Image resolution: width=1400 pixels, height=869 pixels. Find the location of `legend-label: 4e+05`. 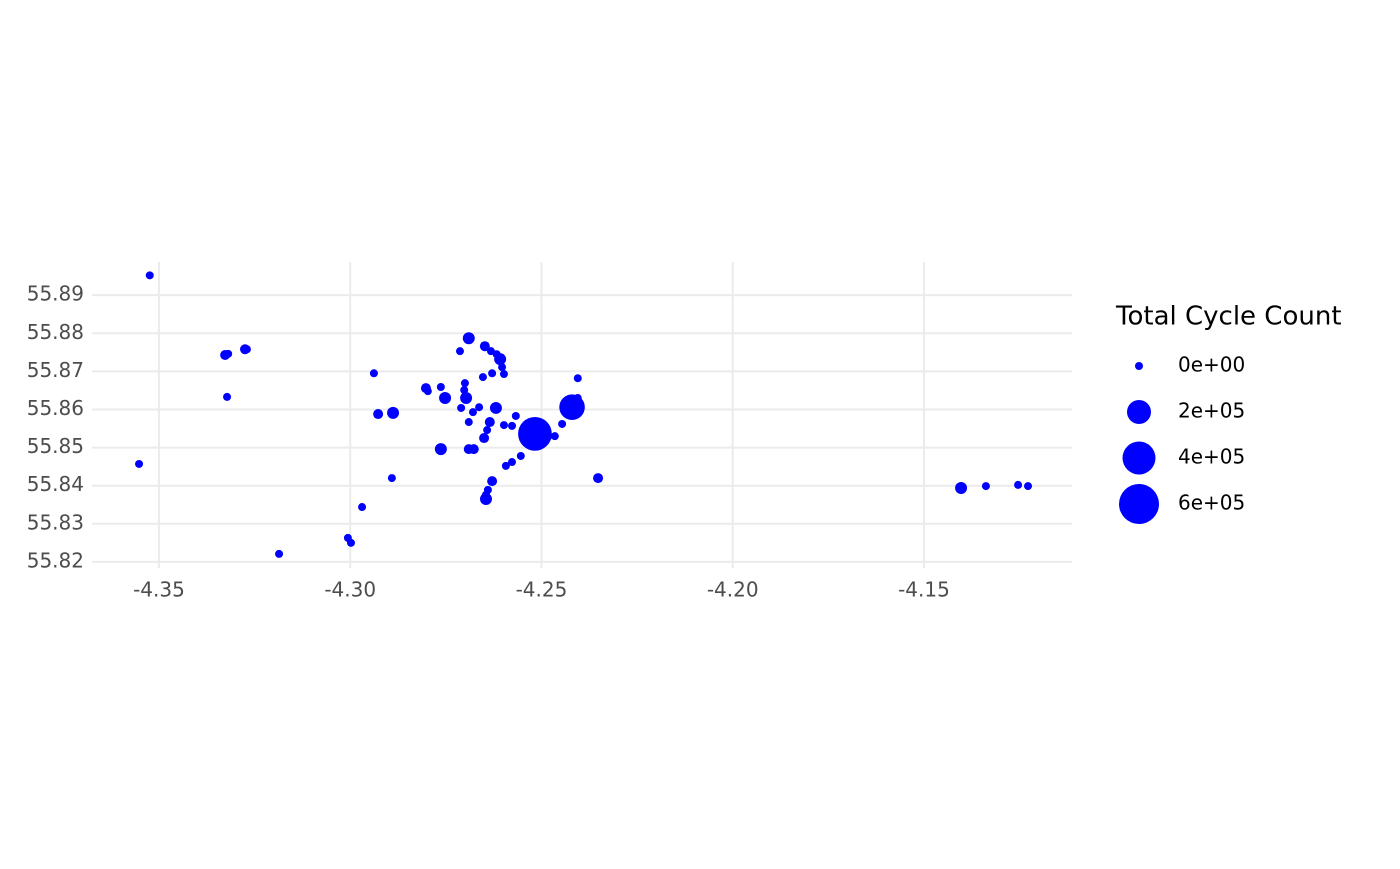

legend-label: 4e+05 is located at coordinates (1211, 457).